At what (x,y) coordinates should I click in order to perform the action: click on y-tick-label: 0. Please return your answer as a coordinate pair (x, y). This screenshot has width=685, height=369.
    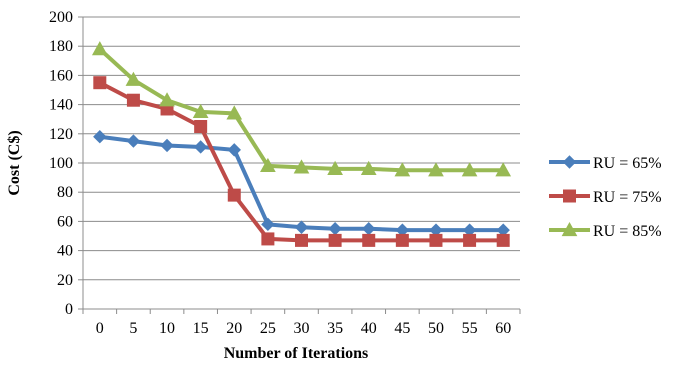
    Looking at the image, I should click on (69, 309).